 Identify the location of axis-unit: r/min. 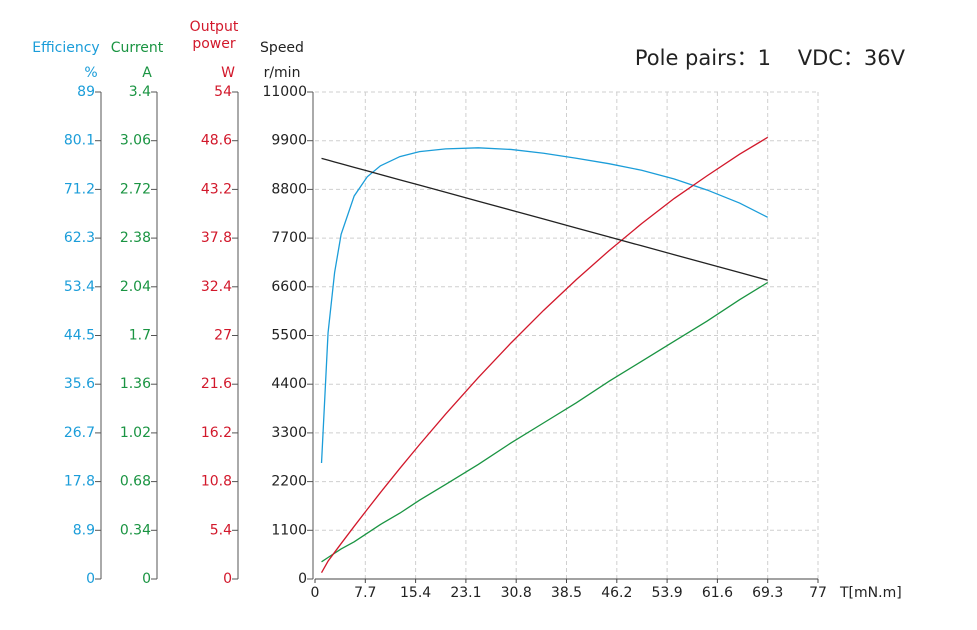
(282, 73).